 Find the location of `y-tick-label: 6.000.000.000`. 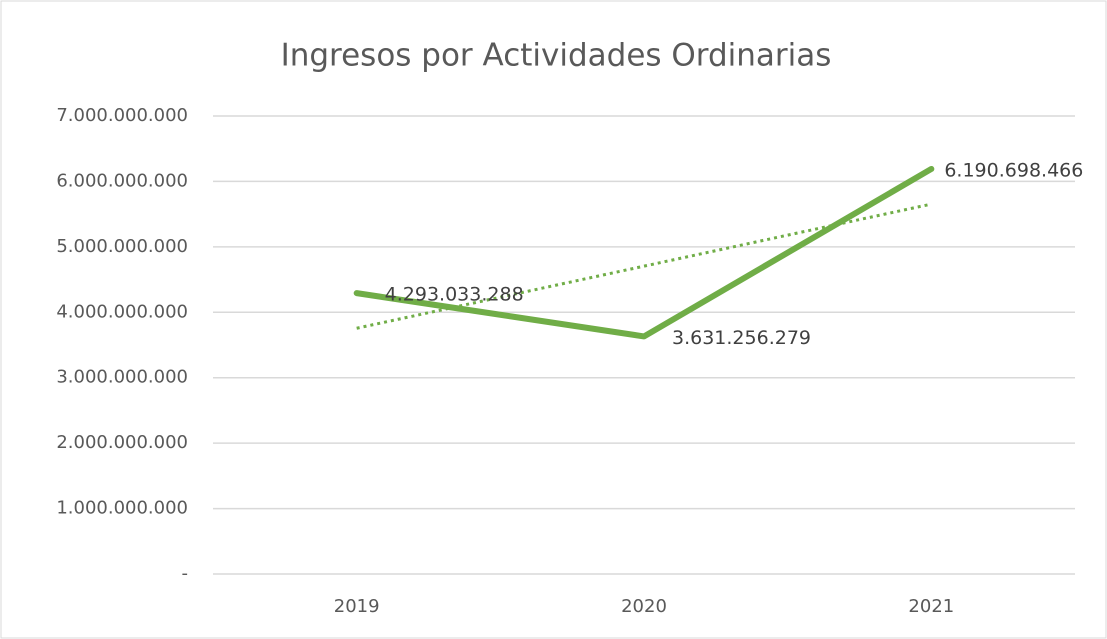

y-tick-label: 6.000.000.000 is located at coordinates (122, 180).